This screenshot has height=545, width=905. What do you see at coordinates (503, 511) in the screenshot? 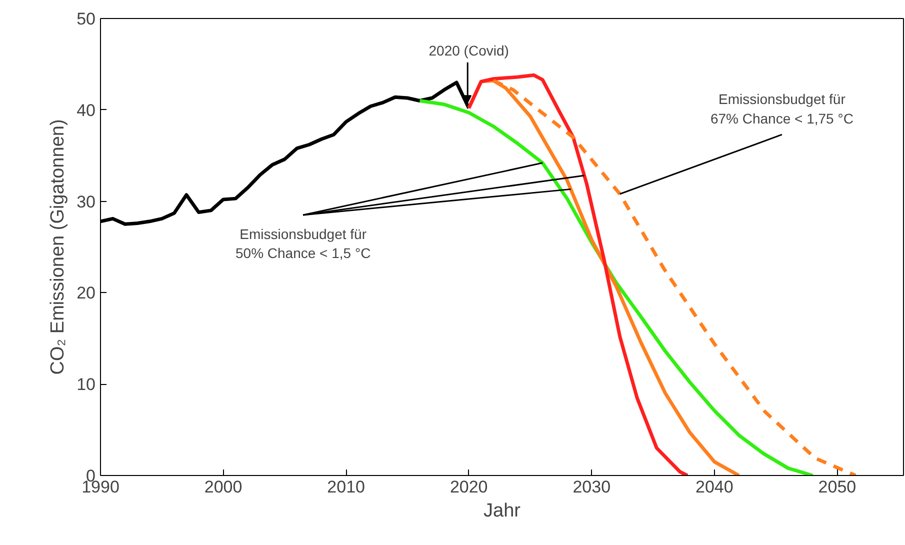
I see `x-axis-title: Jahr` at bounding box center [503, 511].